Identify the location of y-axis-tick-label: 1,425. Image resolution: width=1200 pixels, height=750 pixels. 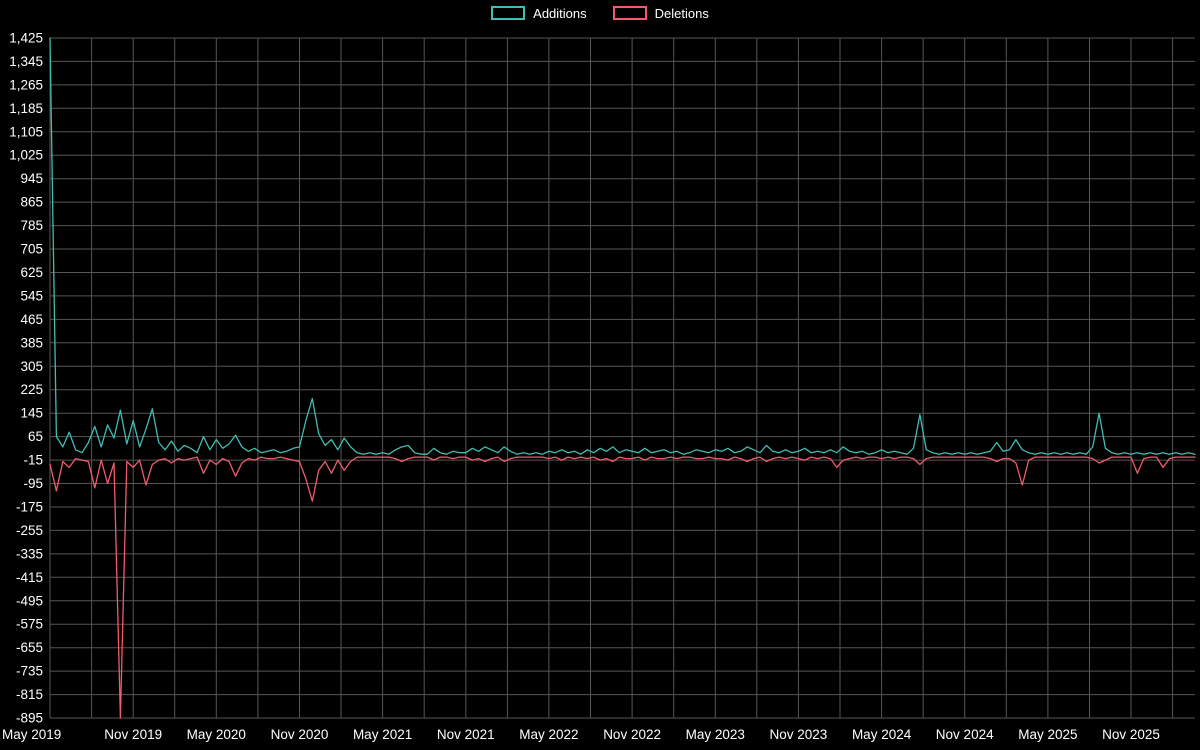
(26, 38).